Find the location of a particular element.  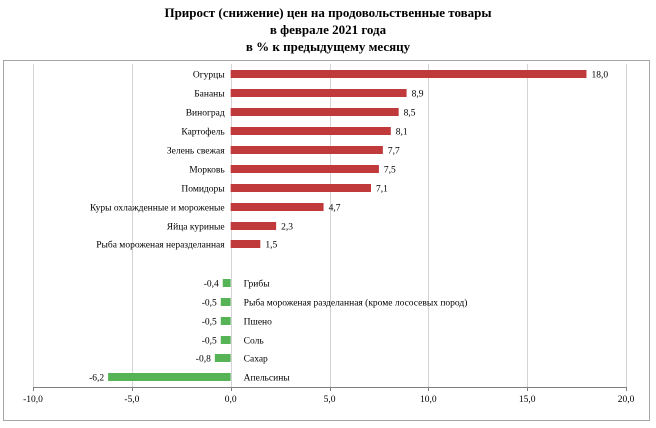

category-label: Помидоры is located at coordinates (203, 190).